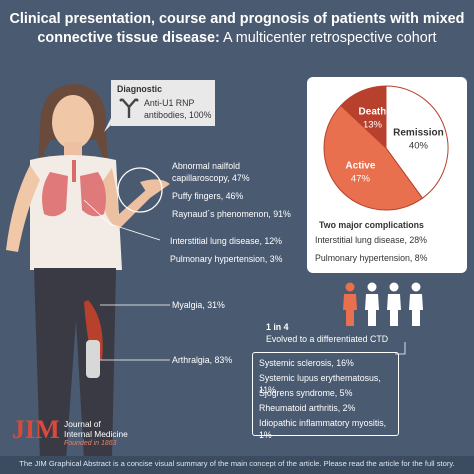 The height and width of the screenshot is (474, 474). I want to click on lungs-line2: Pulmonary hypertension, 3%, so click(226, 259).